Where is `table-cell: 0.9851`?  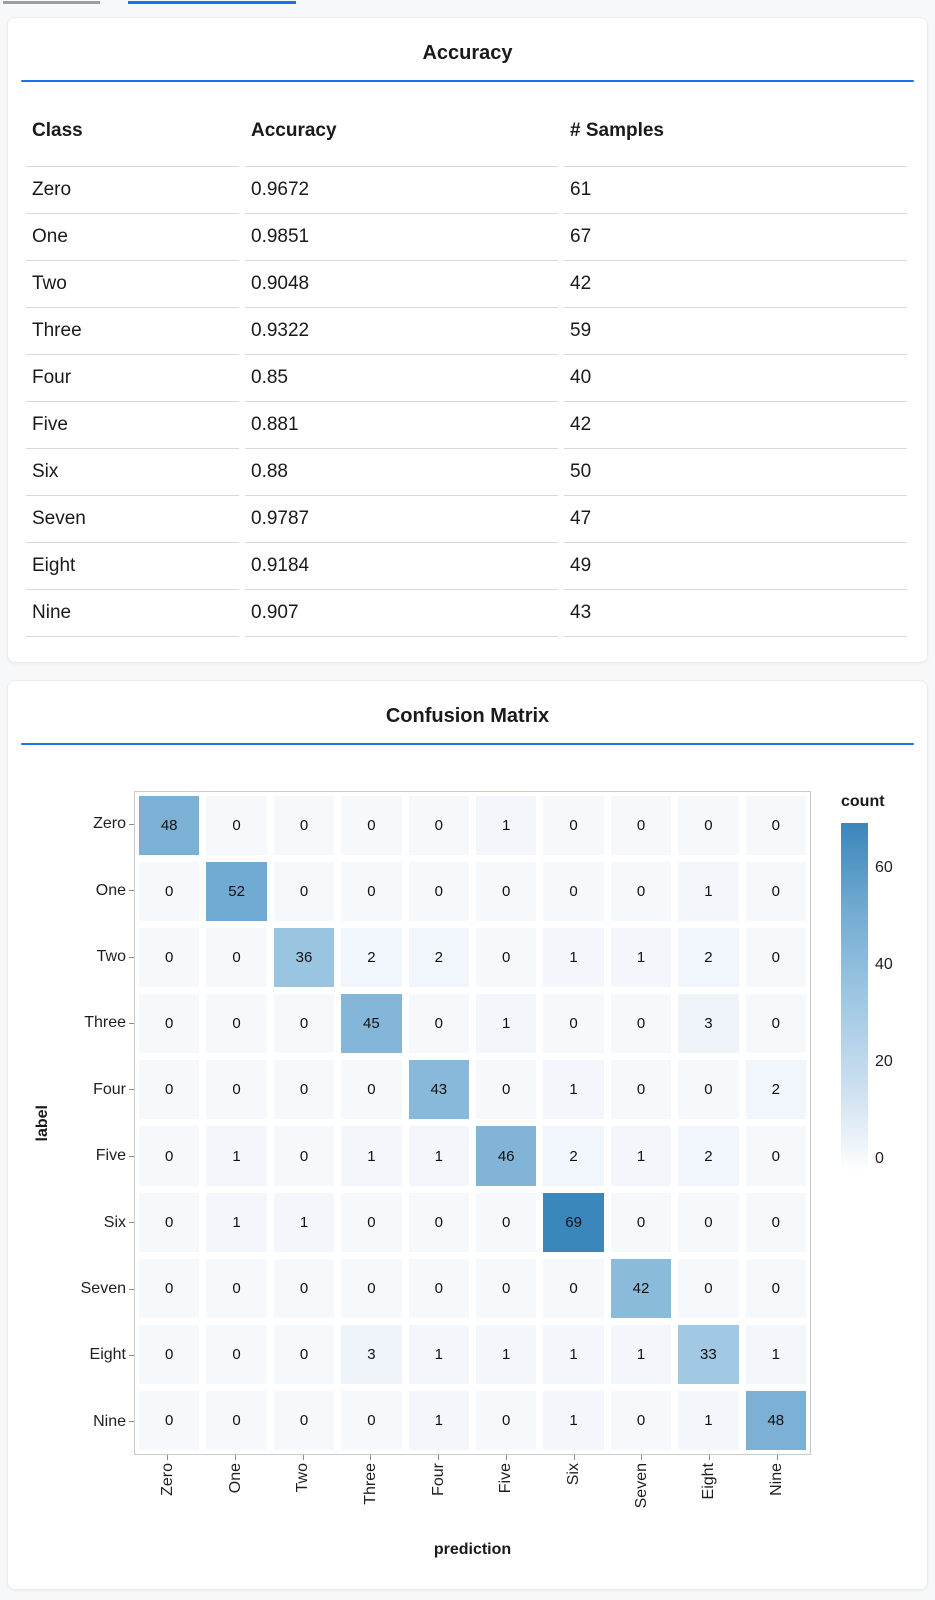 table-cell: 0.9851 is located at coordinates (401, 236).